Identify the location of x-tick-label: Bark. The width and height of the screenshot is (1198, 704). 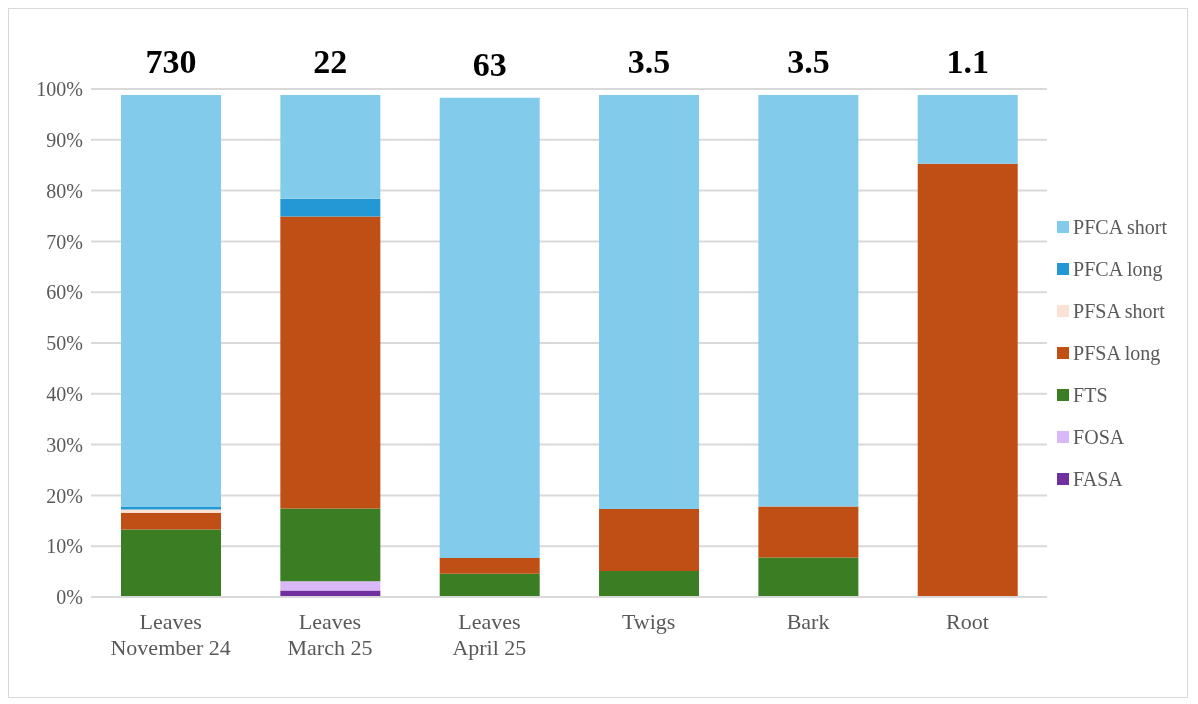
(808, 621).